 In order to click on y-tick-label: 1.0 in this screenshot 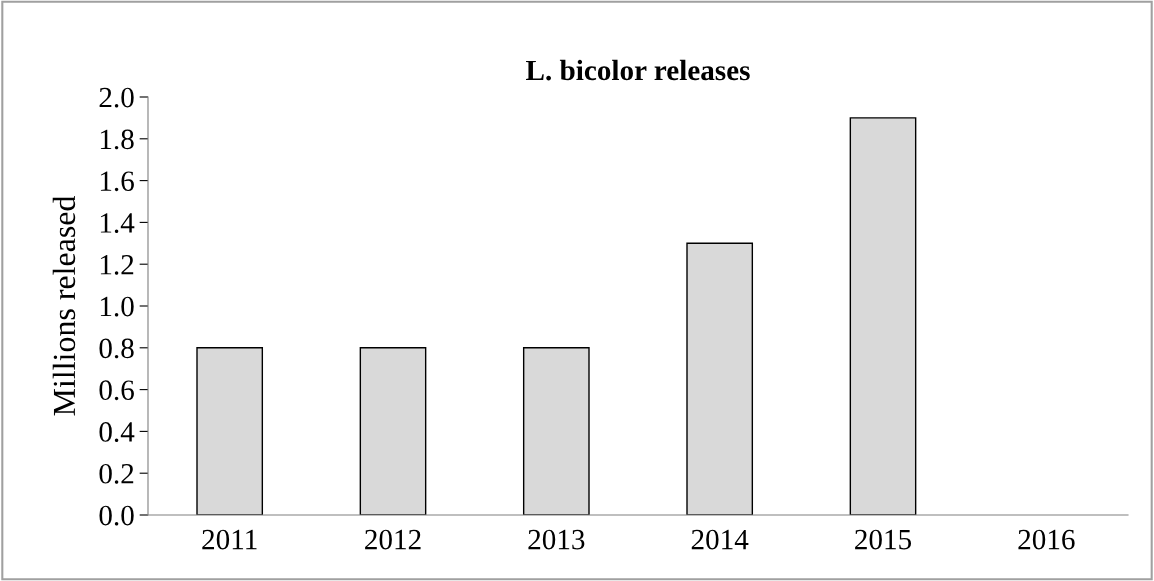, I will do `click(117, 306)`.